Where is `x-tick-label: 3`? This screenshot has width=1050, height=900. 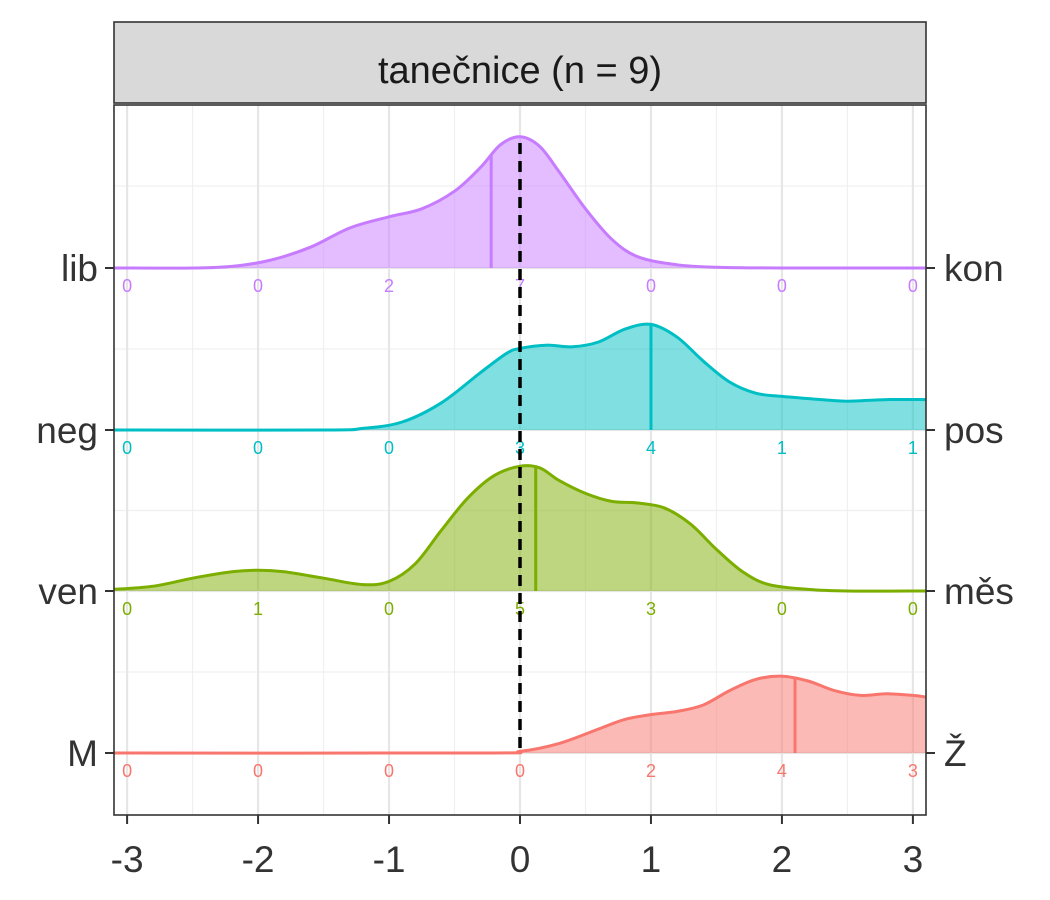 x-tick-label: 3 is located at coordinates (913, 859).